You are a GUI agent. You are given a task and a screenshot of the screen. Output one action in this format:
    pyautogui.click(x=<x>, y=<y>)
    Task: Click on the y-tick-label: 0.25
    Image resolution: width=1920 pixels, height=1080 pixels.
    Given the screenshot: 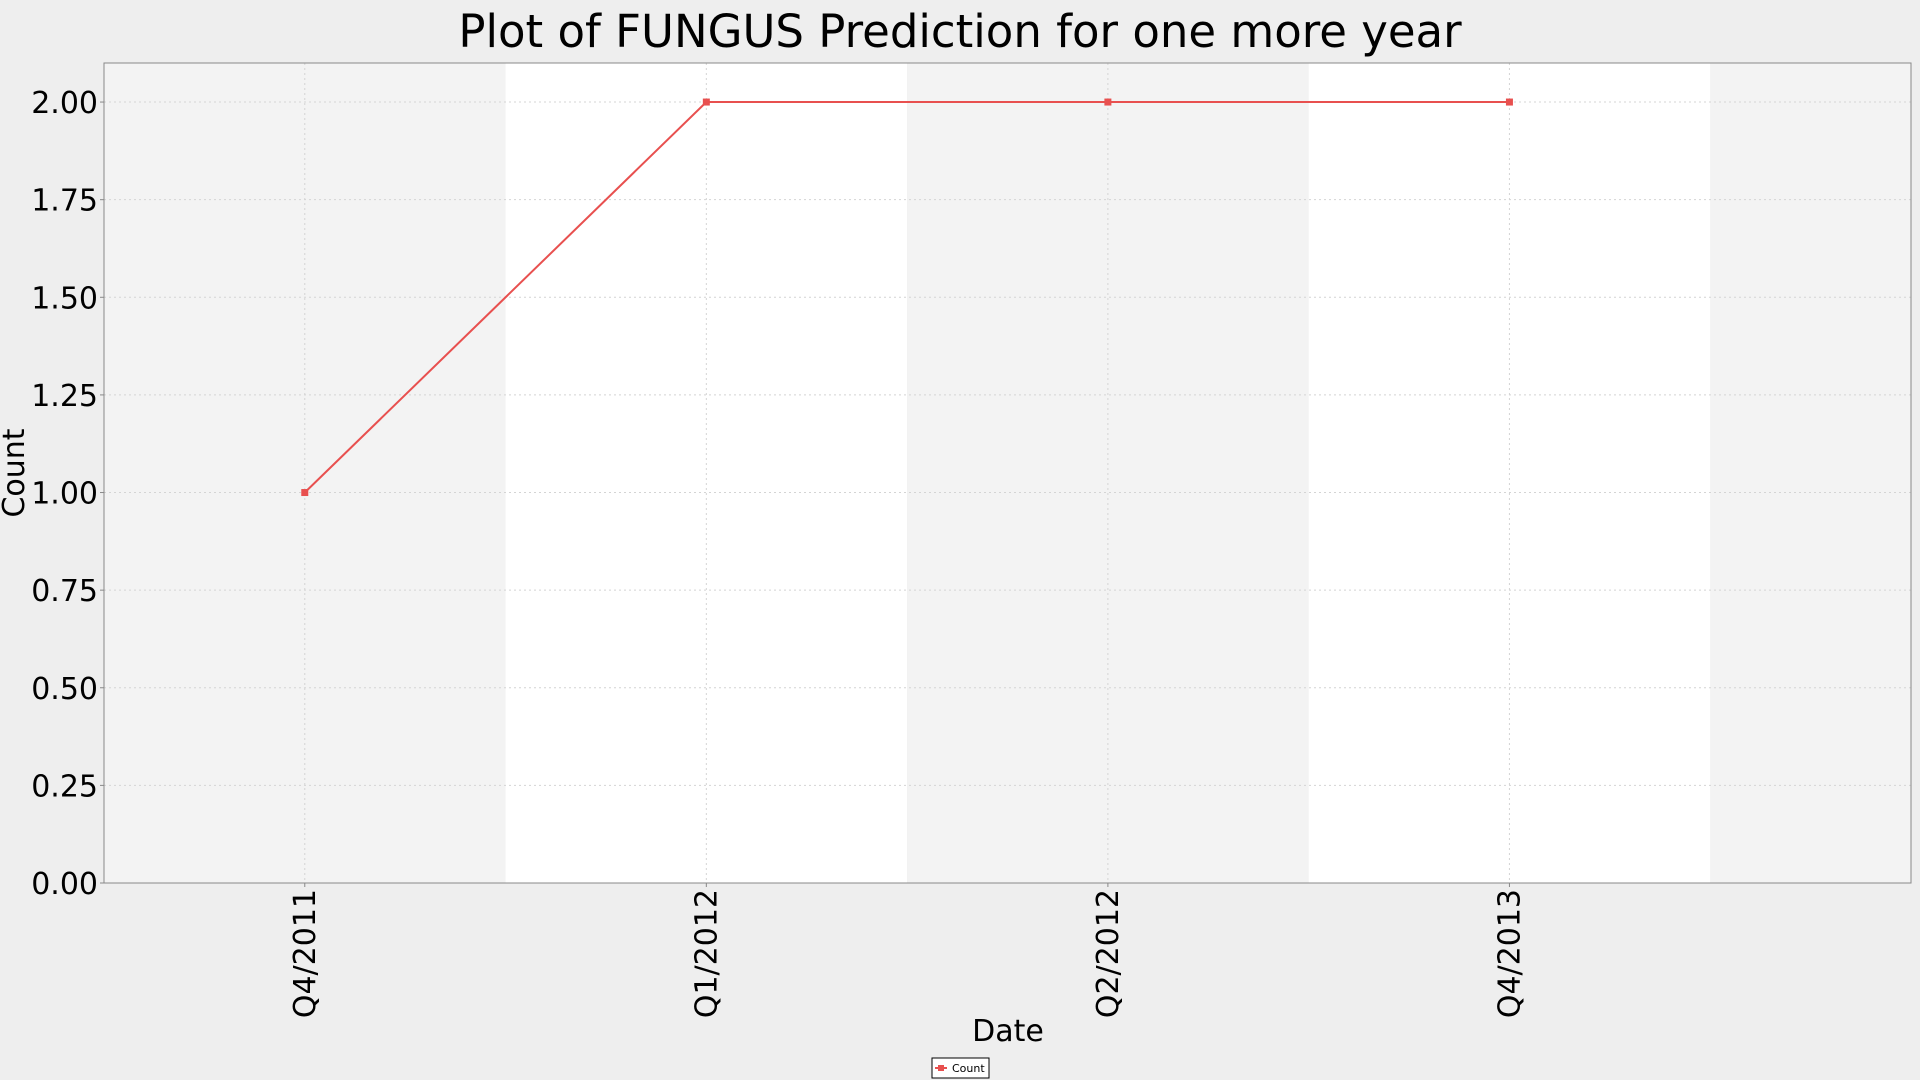 What is the action you would take?
    pyautogui.click(x=64, y=786)
    